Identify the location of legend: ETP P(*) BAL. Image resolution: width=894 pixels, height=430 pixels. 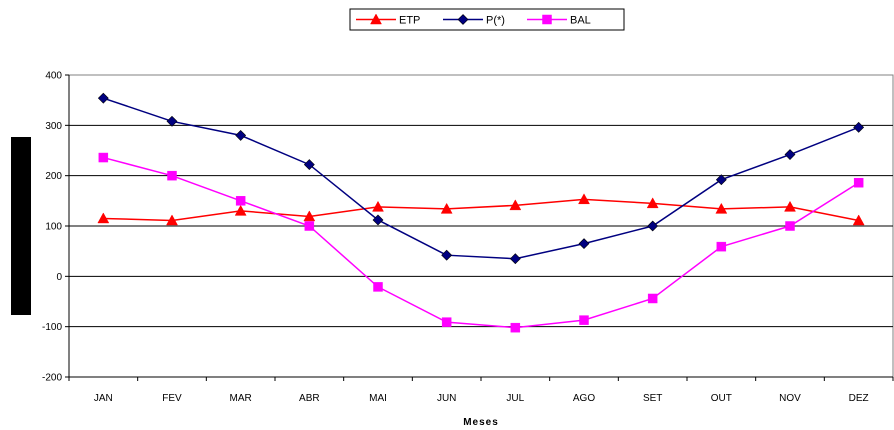
(487, 19).